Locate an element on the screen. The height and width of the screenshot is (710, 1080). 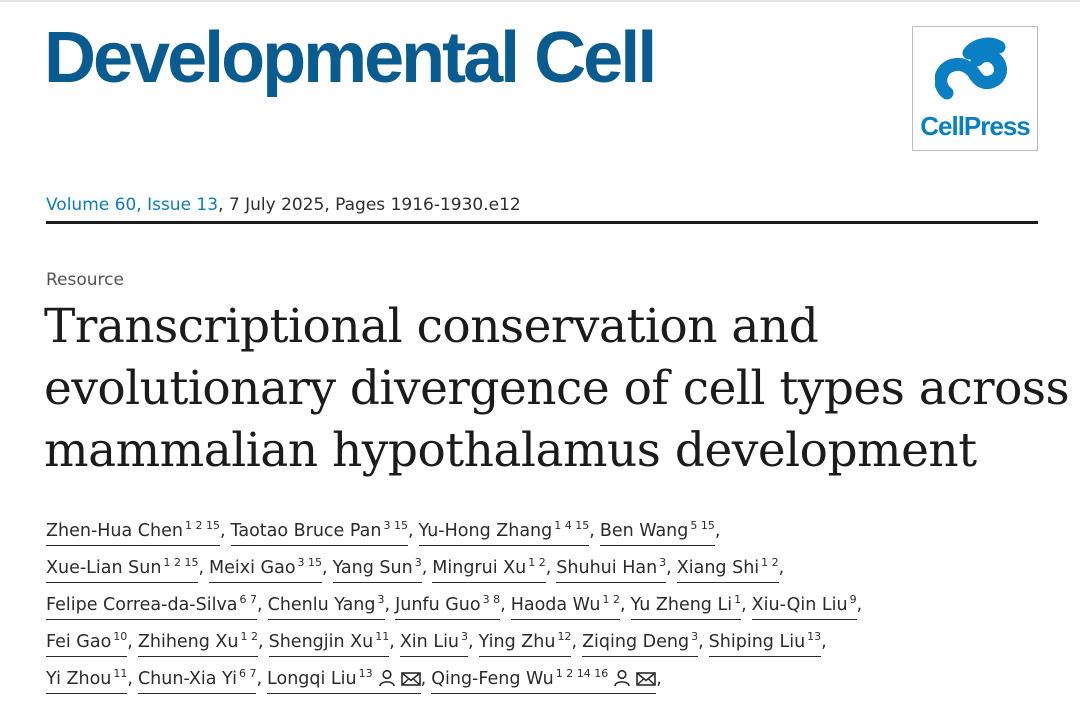
author-link: Longqi Liu 13 is located at coordinates (344, 680).